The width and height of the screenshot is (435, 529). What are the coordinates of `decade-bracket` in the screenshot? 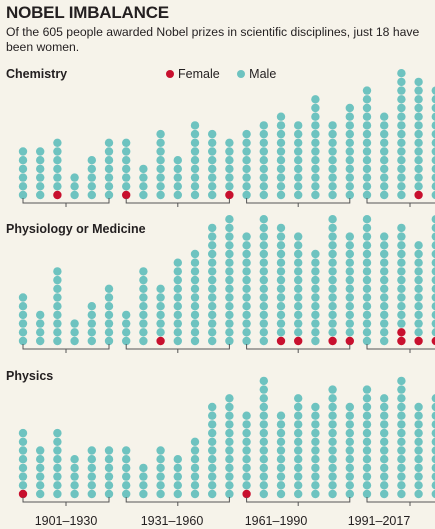 It's located at (177, 202).